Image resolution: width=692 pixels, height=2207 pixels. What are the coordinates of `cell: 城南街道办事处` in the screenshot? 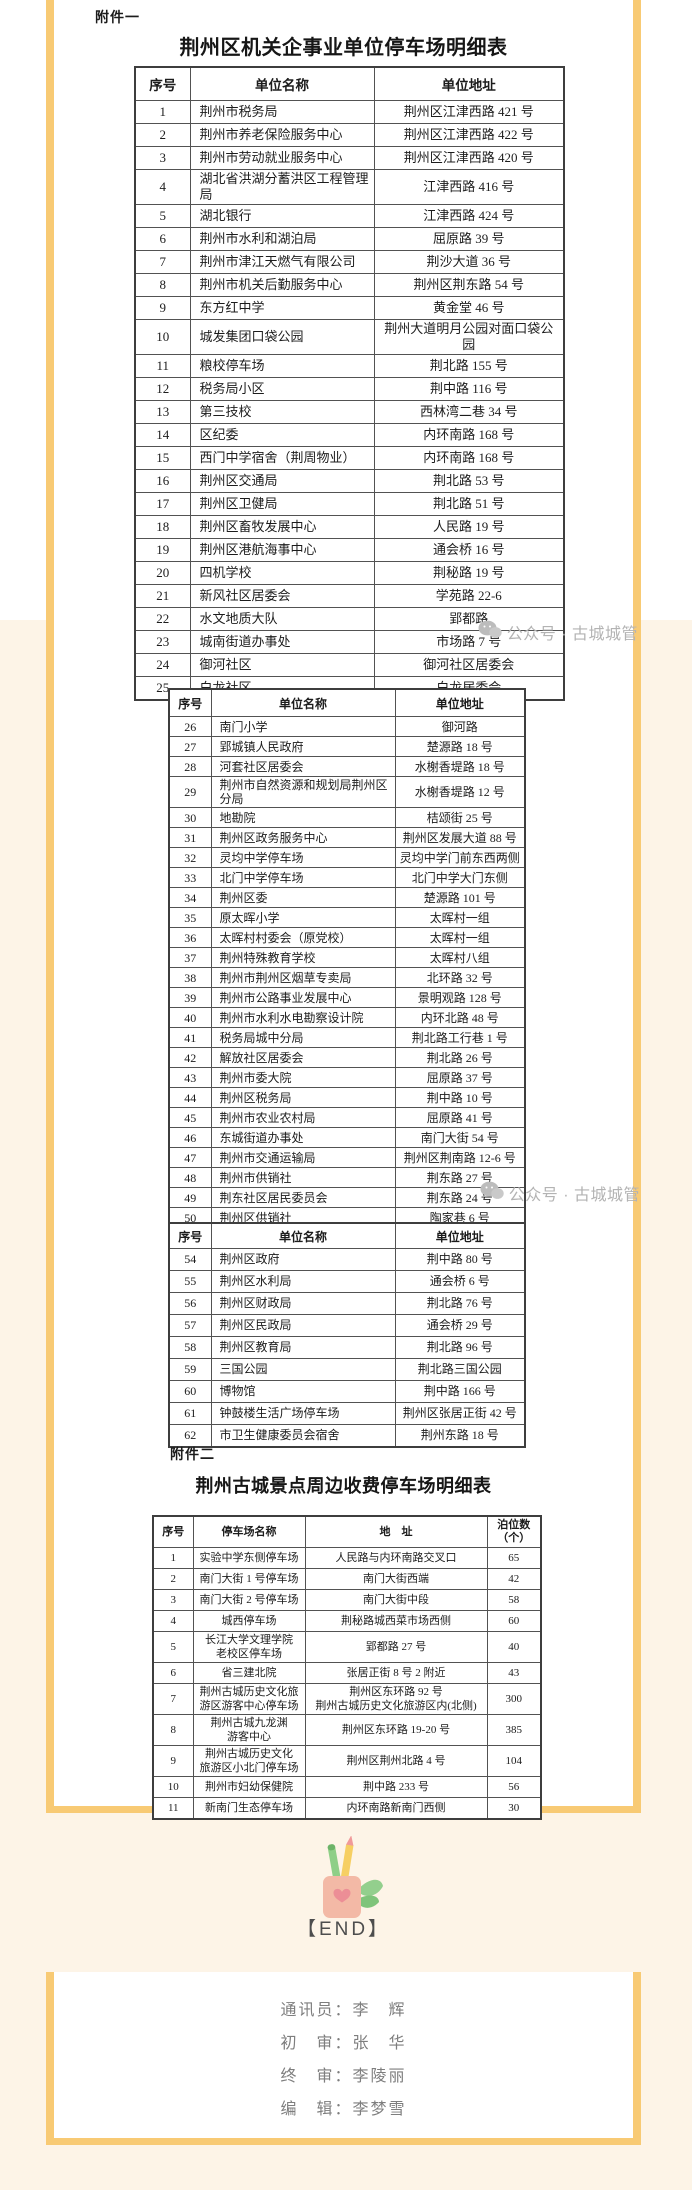 It's located at (282, 642).